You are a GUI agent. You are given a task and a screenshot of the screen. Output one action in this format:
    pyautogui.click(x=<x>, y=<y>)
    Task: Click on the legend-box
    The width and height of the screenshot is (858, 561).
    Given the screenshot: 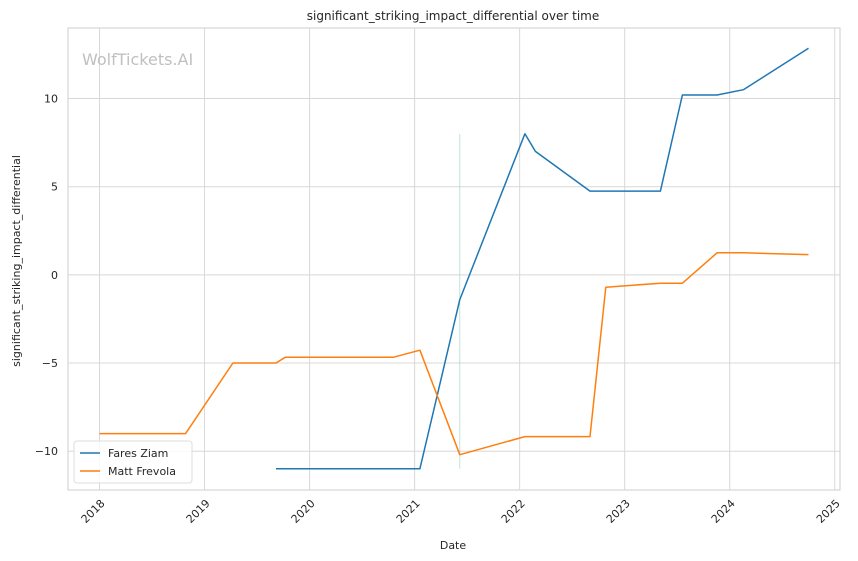 What is the action you would take?
    pyautogui.click(x=133, y=462)
    